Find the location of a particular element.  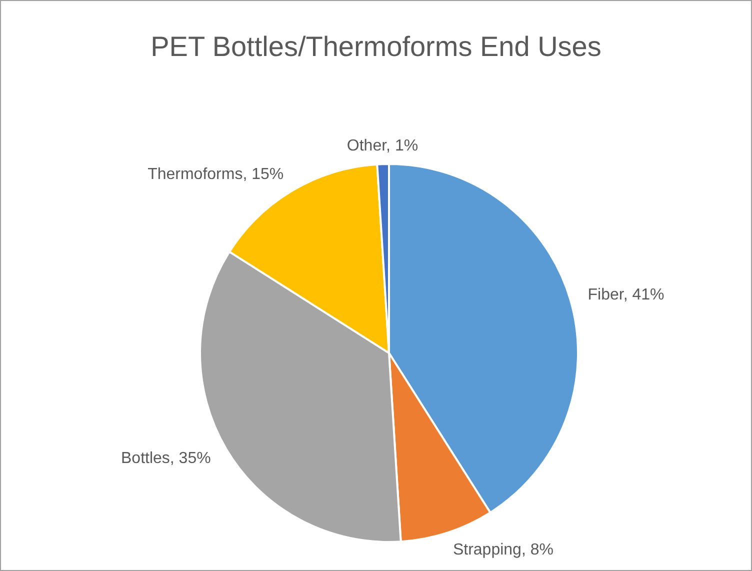

chart-title: PET Bottles/Thermoforms End Uses is located at coordinates (376, 47).